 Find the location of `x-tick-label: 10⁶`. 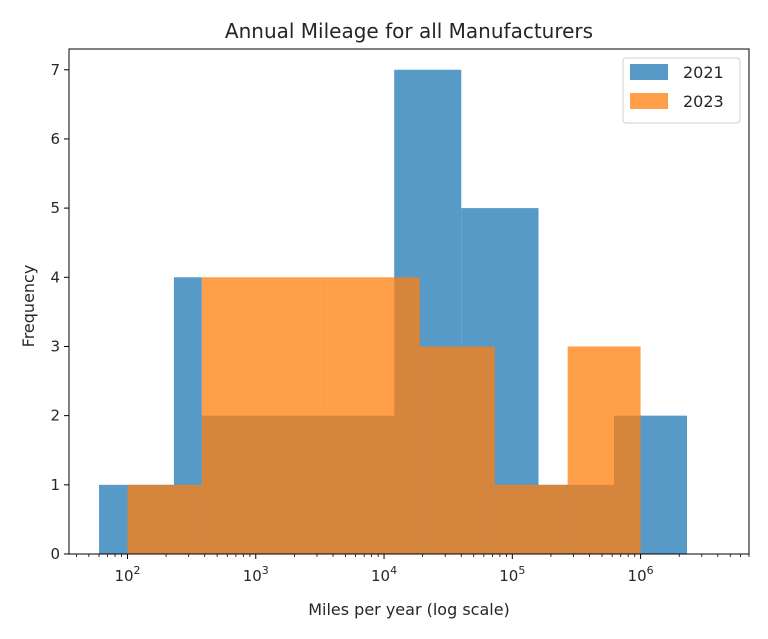

x-tick-label: 10⁶ is located at coordinates (641, 574).